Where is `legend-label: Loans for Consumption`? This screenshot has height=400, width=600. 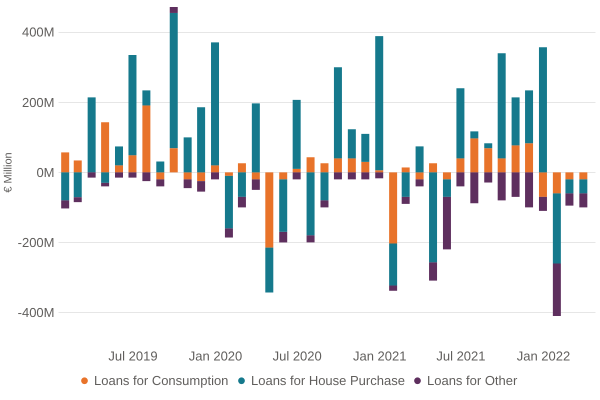 legend-label: Loans for Consumption is located at coordinates (161, 380).